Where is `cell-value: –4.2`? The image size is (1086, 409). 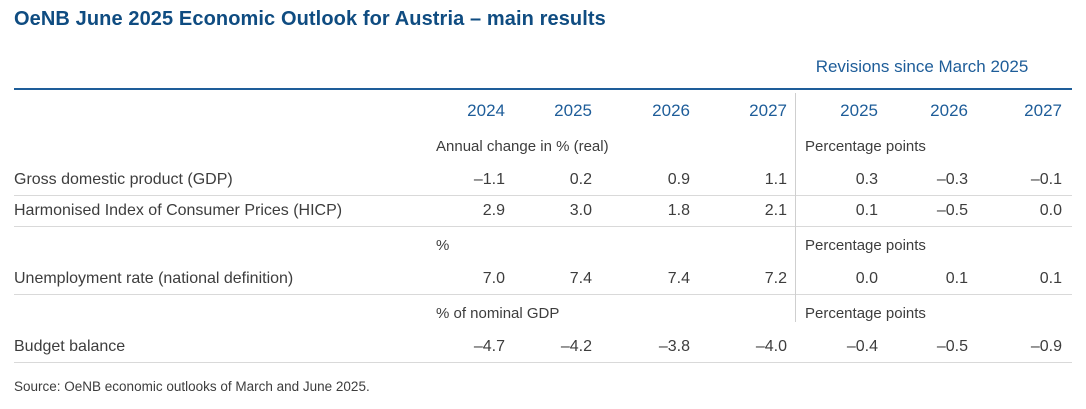 cell-value: –4.2 is located at coordinates (576, 346).